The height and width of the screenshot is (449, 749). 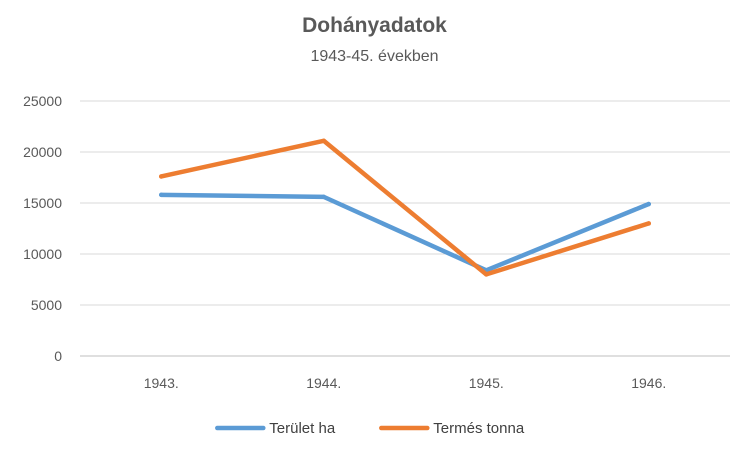 What do you see at coordinates (42, 101) in the screenshot?
I see `y-tick-label: 25000` at bounding box center [42, 101].